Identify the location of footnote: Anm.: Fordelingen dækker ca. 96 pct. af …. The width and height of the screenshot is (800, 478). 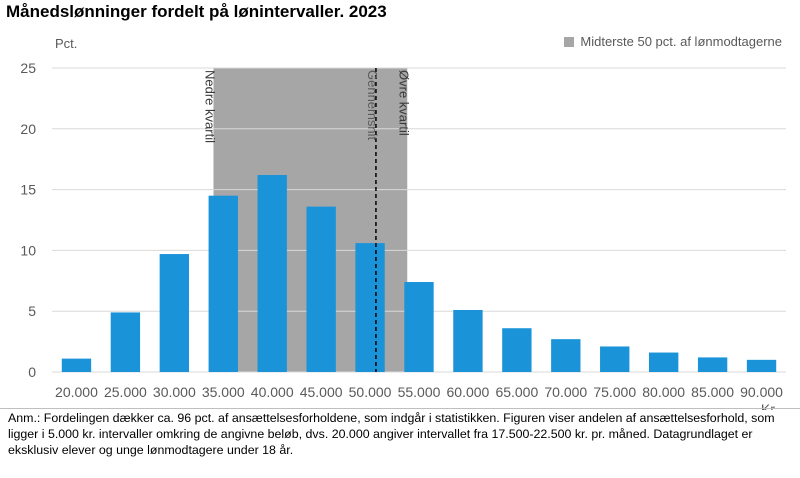
(391, 434).